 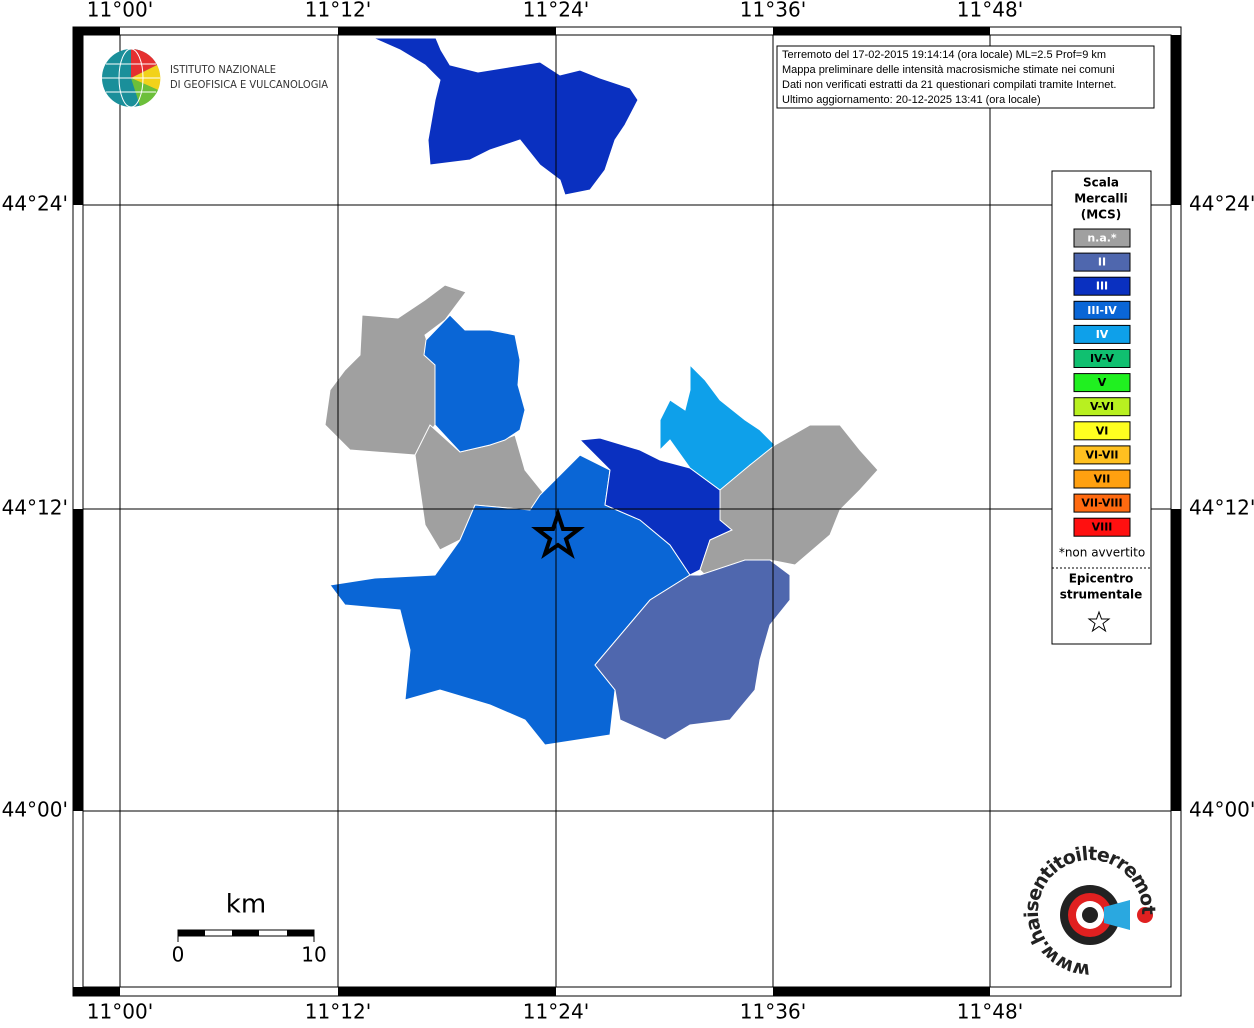 I want to click on legend-label: n.a.*, so click(x=1102, y=238).